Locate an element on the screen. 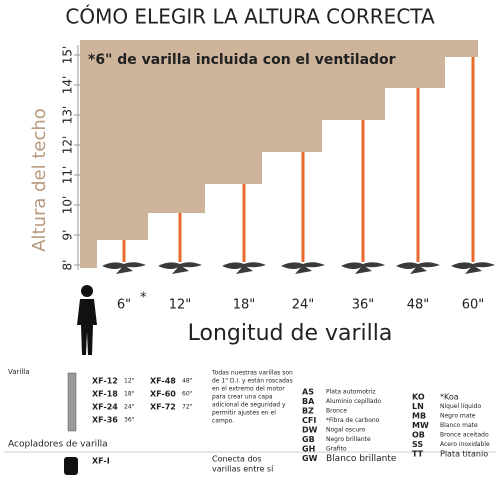  model-length: 18" is located at coordinates (129, 394).